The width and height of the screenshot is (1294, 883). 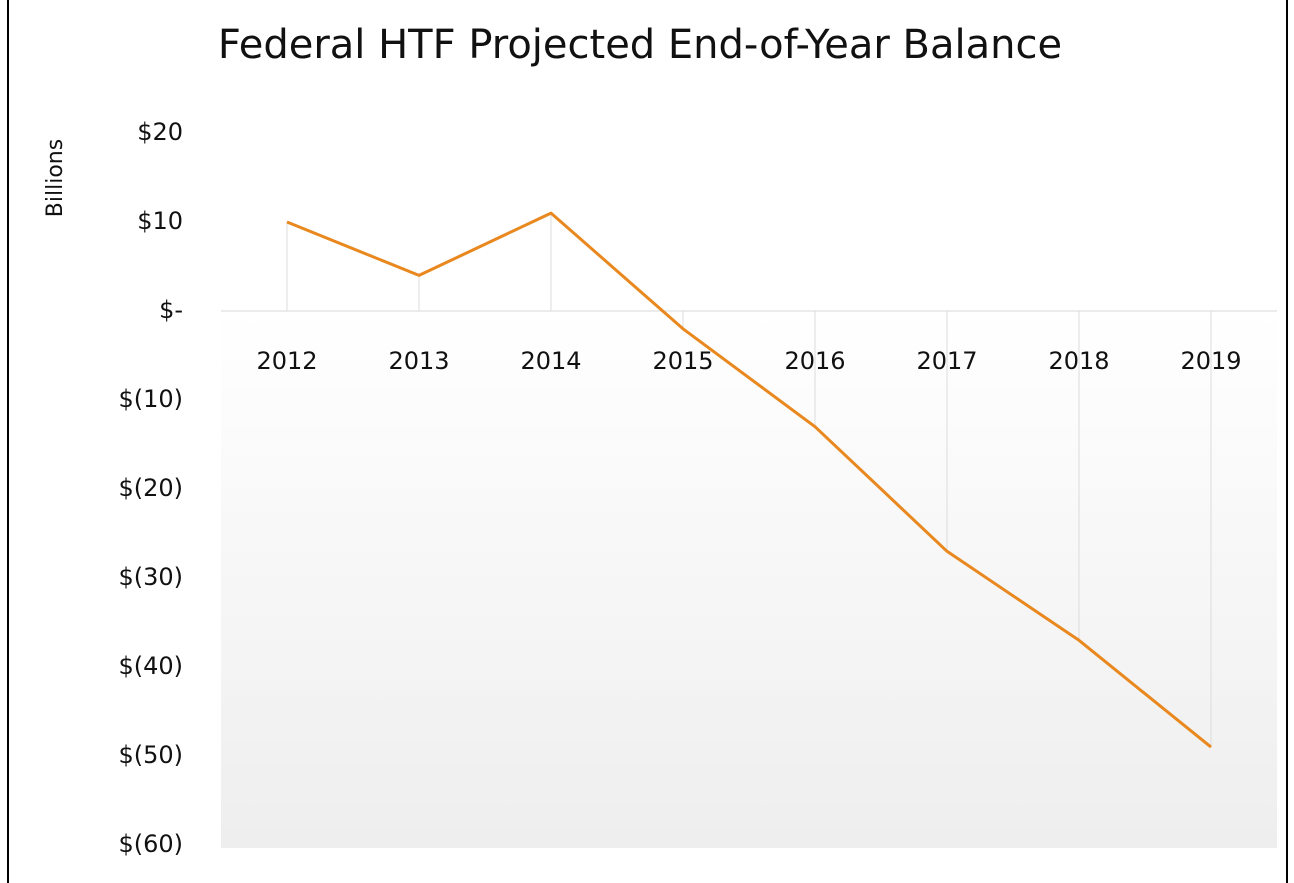 I want to click on y-axis-label: Billions, so click(x=55, y=178).